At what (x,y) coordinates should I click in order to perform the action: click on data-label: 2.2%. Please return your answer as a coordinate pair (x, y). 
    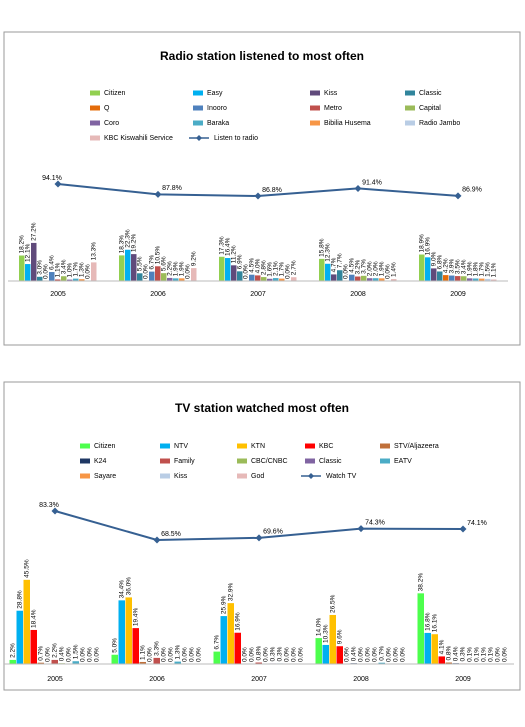
    Looking at the image, I should click on (13, 650).